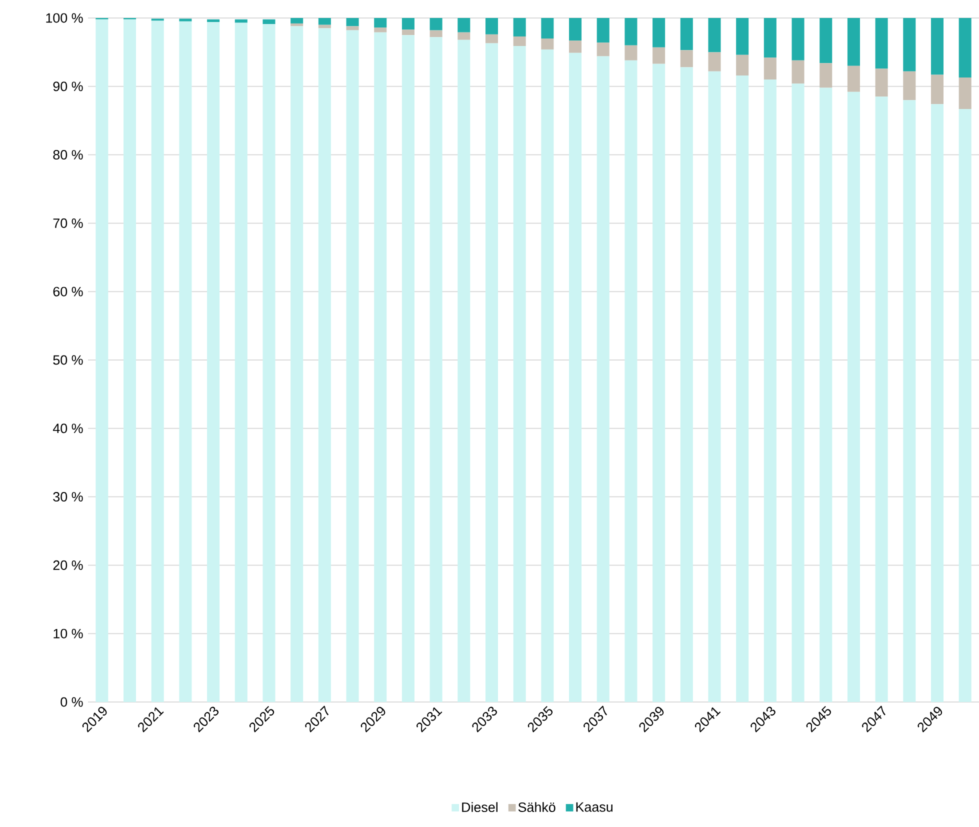  Describe the element at coordinates (68, 291) in the screenshot. I see `y-tick-label: 60 %` at that location.